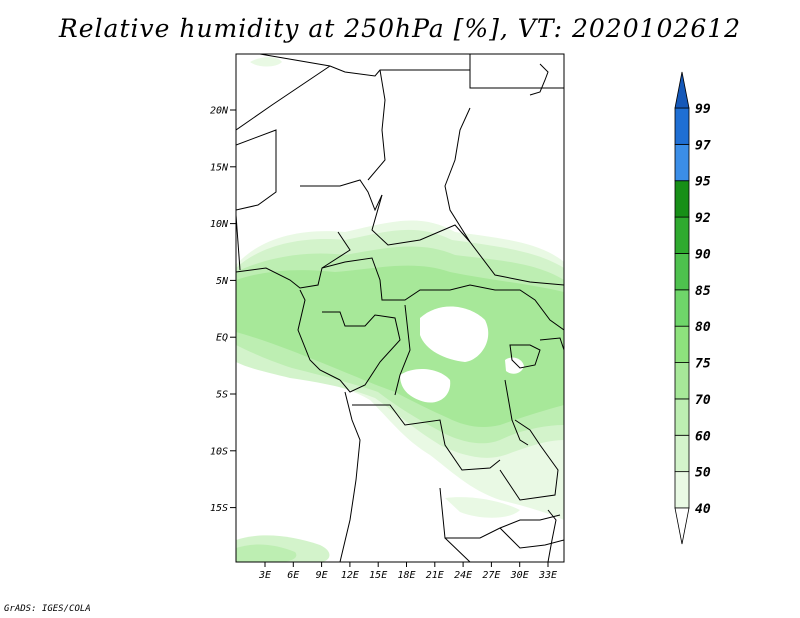 This screenshot has height=618, width=800. Describe the element at coordinates (222, 338) in the screenshot. I see `lat-tick-label: EQ` at that location.